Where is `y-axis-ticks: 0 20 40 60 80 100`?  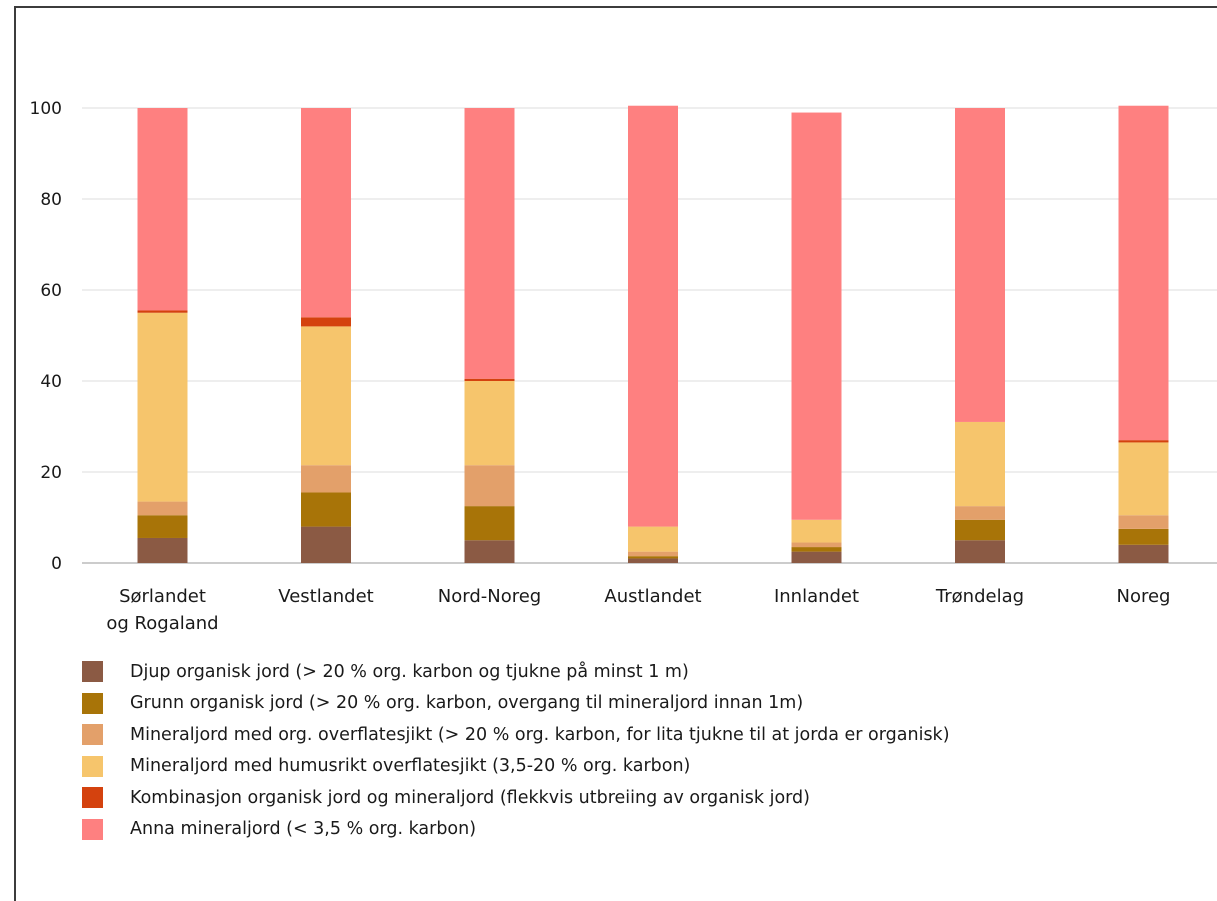 y-axis-ticks: 0 20 40 60 80 100 is located at coordinates (46, 336).